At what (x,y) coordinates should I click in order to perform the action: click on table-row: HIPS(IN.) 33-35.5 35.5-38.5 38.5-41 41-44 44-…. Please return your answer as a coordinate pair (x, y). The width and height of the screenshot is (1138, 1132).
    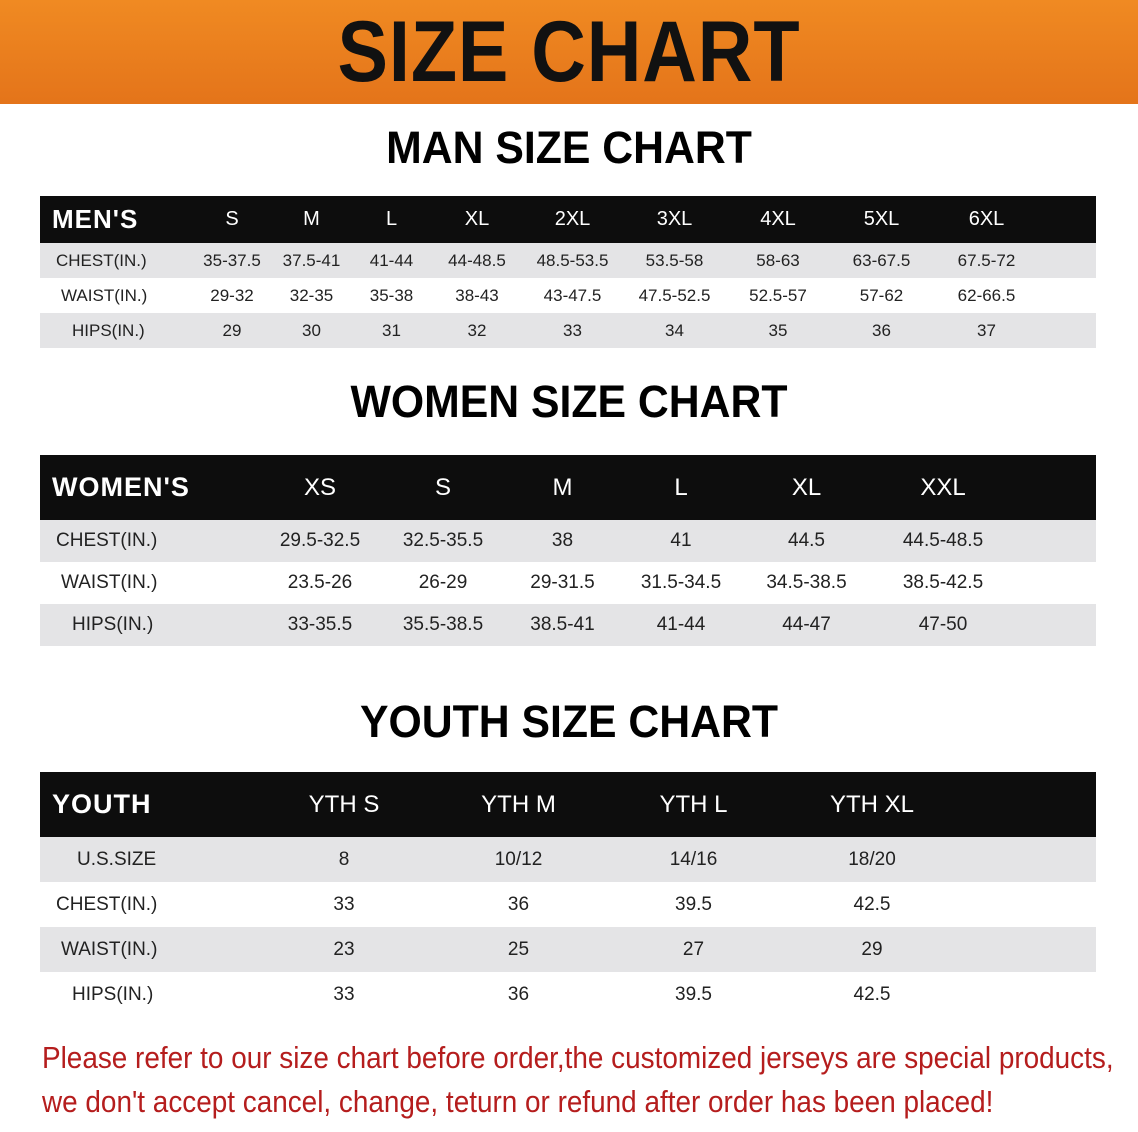
    Looking at the image, I should click on (568, 625).